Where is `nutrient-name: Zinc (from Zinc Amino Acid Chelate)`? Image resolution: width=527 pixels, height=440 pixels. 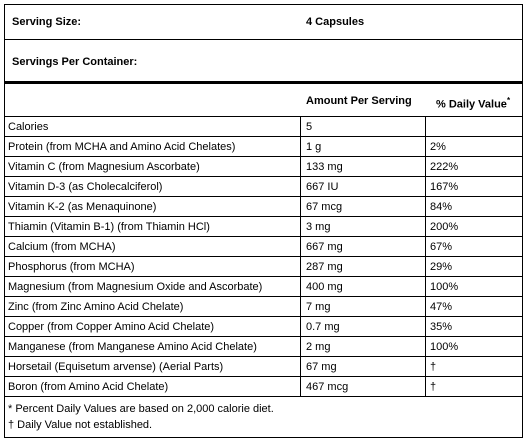 nutrient-name: Zinc (from Zinc Amino Acid Chelate) is located at coordinates (96, 307).